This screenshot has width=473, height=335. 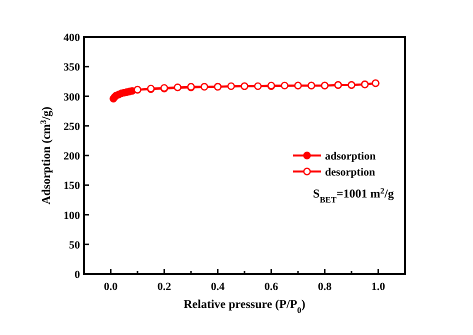 What do you see at coordinates (72, 216) in the screenshot?
I see `y-tick-label: 100` at bounding box center [72, 216].